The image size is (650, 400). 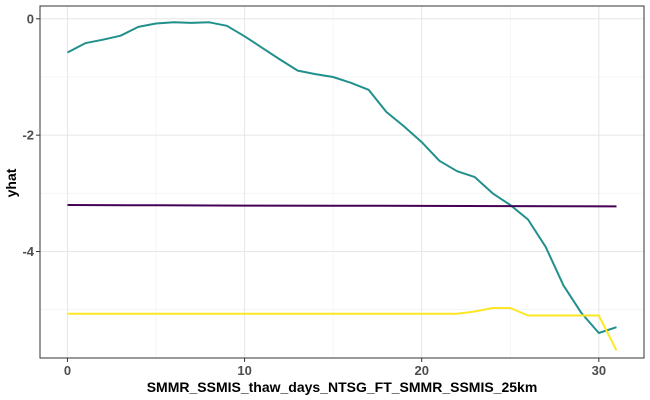 What do you see at coordinates (244, 370) in the screenshot?
I see `x-tick-label: 10` at bounding box center [244, 370].